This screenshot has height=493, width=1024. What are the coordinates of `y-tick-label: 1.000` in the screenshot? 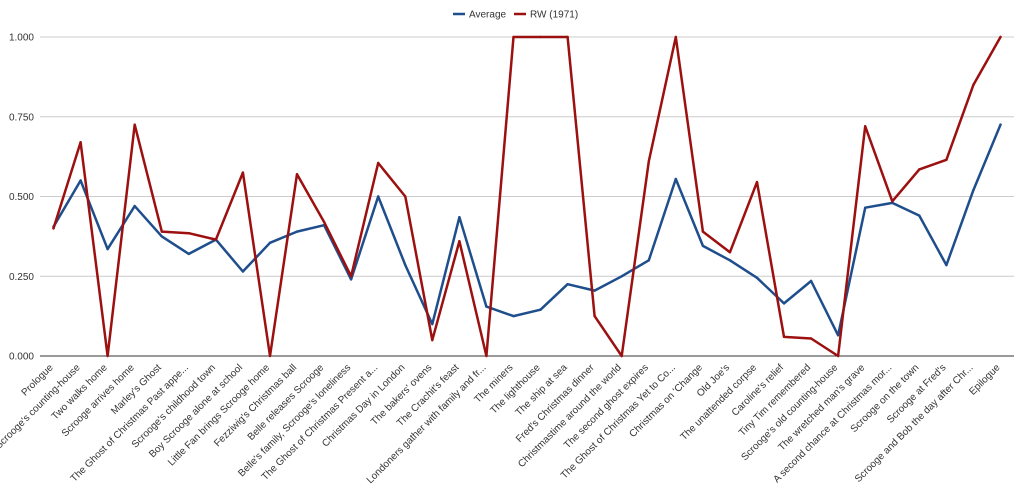 It's located at (21, 38).